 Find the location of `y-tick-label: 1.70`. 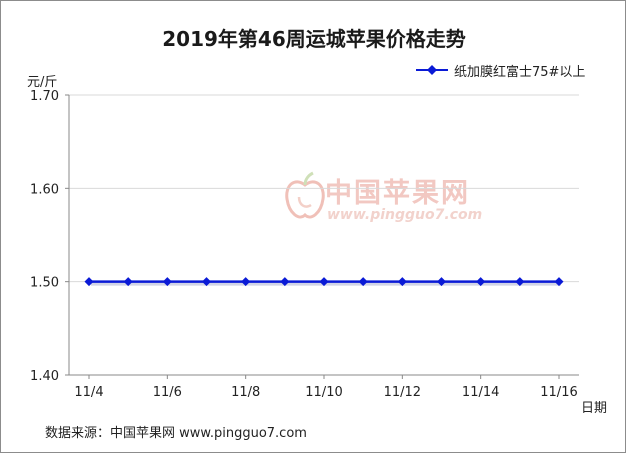

y-tick-label: 1.70 is located at coordinates (44, 96).